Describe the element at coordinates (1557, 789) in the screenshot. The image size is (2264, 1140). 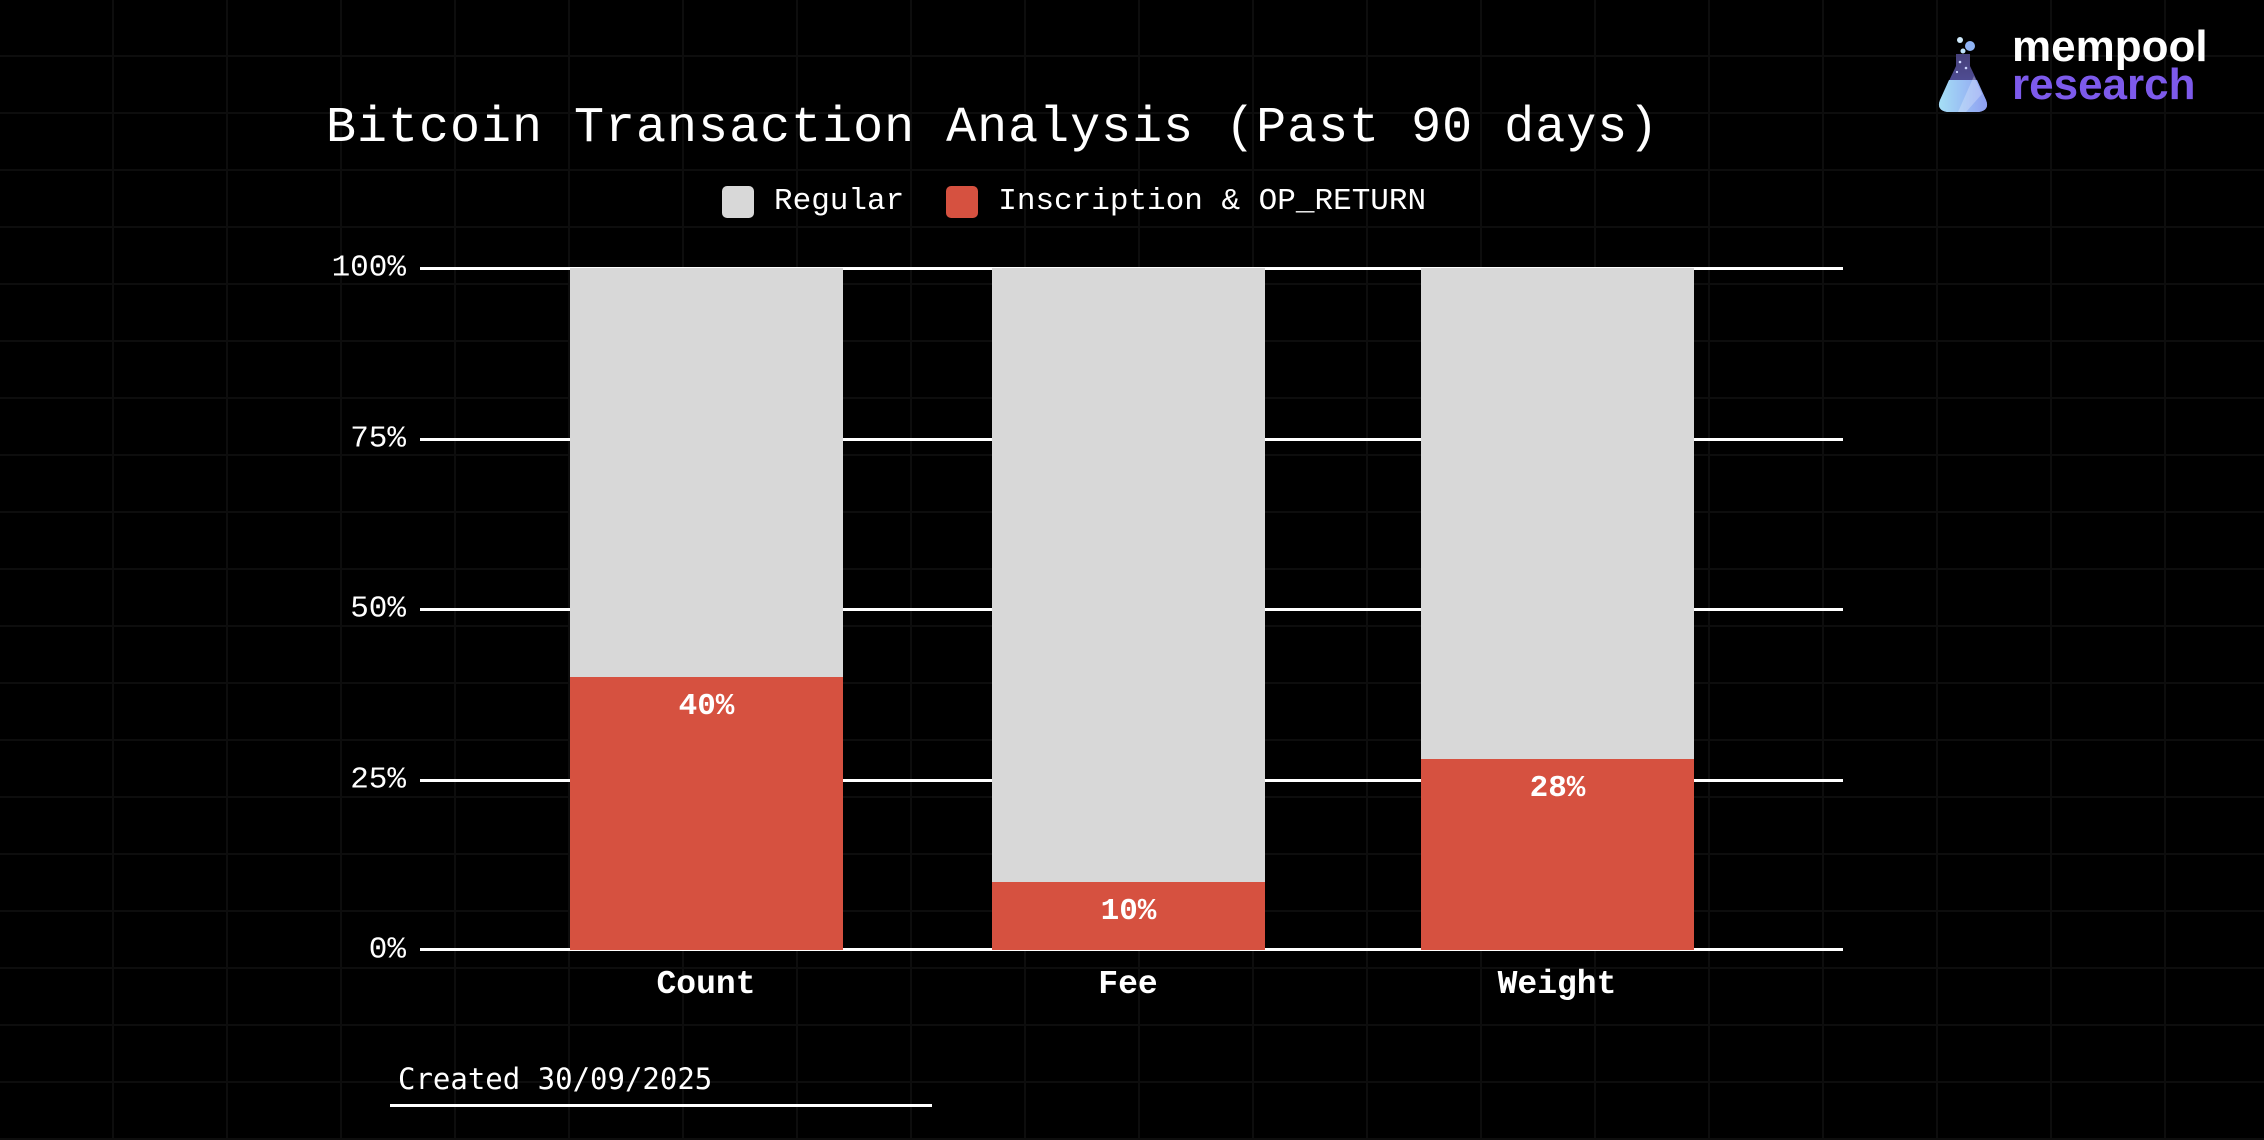
I see `bar-value-label: 28%` at that location.